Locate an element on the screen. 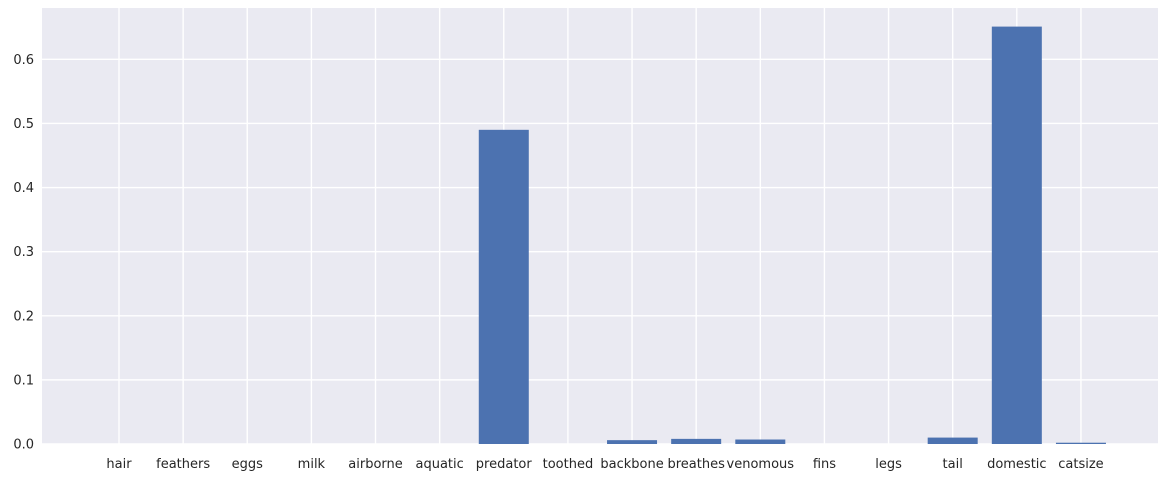  bar-breathes is located at coordinates (696, 441).